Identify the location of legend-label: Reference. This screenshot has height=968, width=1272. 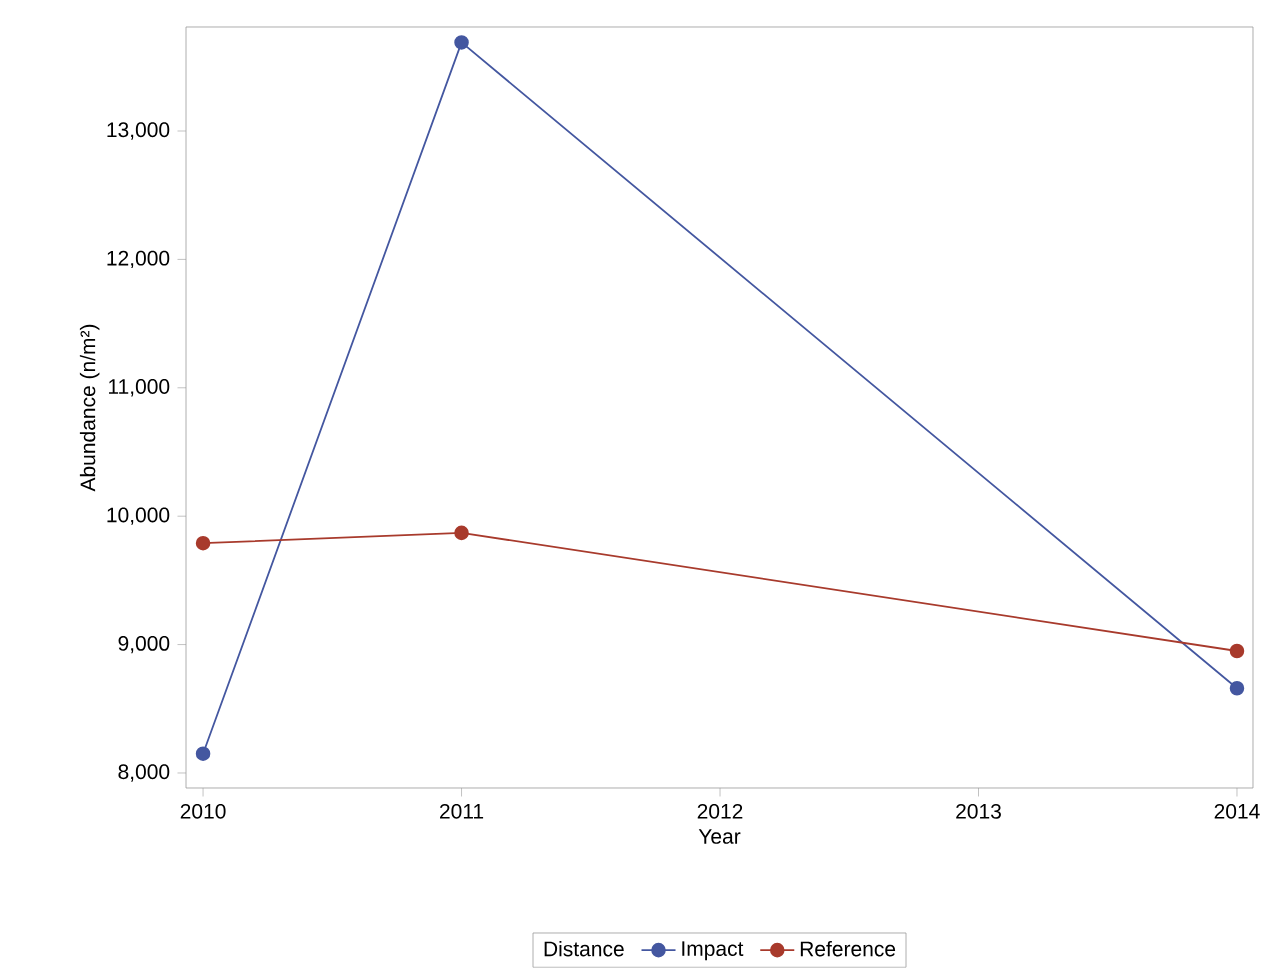
(848, 949).